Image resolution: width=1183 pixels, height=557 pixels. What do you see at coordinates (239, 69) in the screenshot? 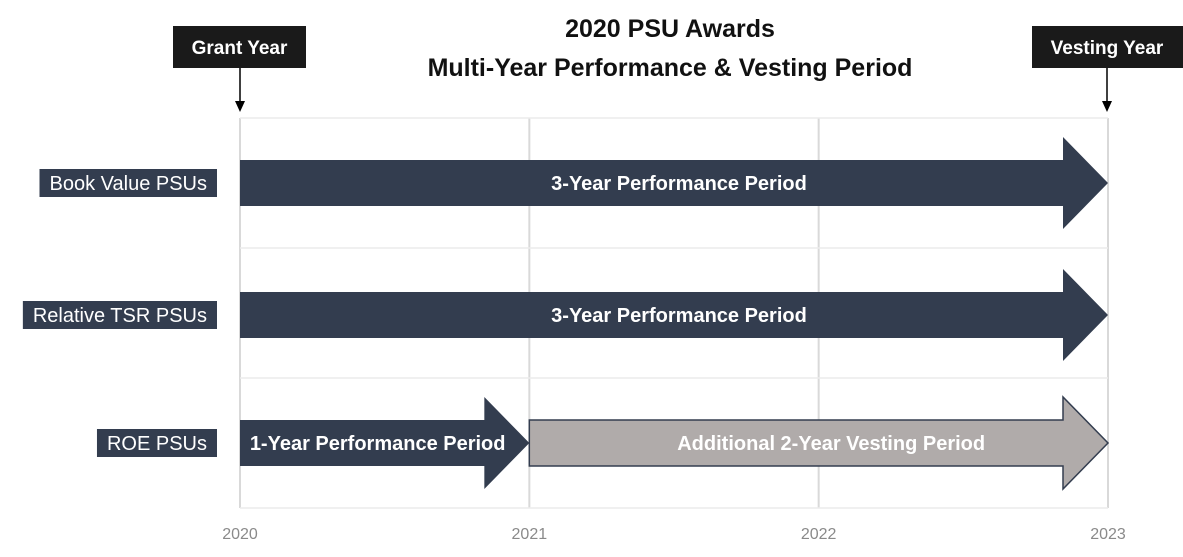
I see `grant-year-marker: Grant Year` at bounding box center [239, 69].